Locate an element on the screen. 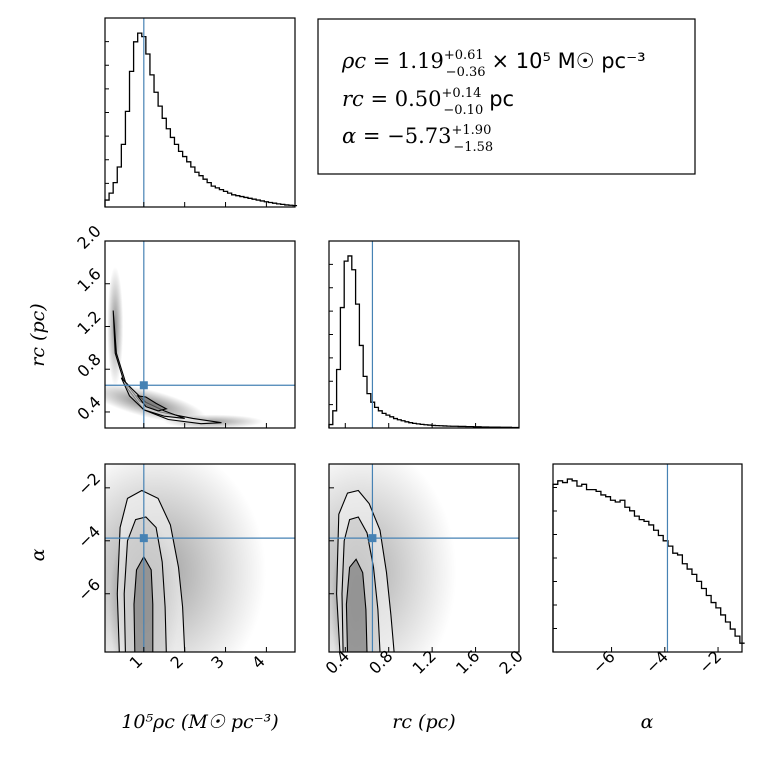 The height and width of the screenshot is (760, 760). xlabel-rc: rc (pc) is located at coordinates (423, 722).